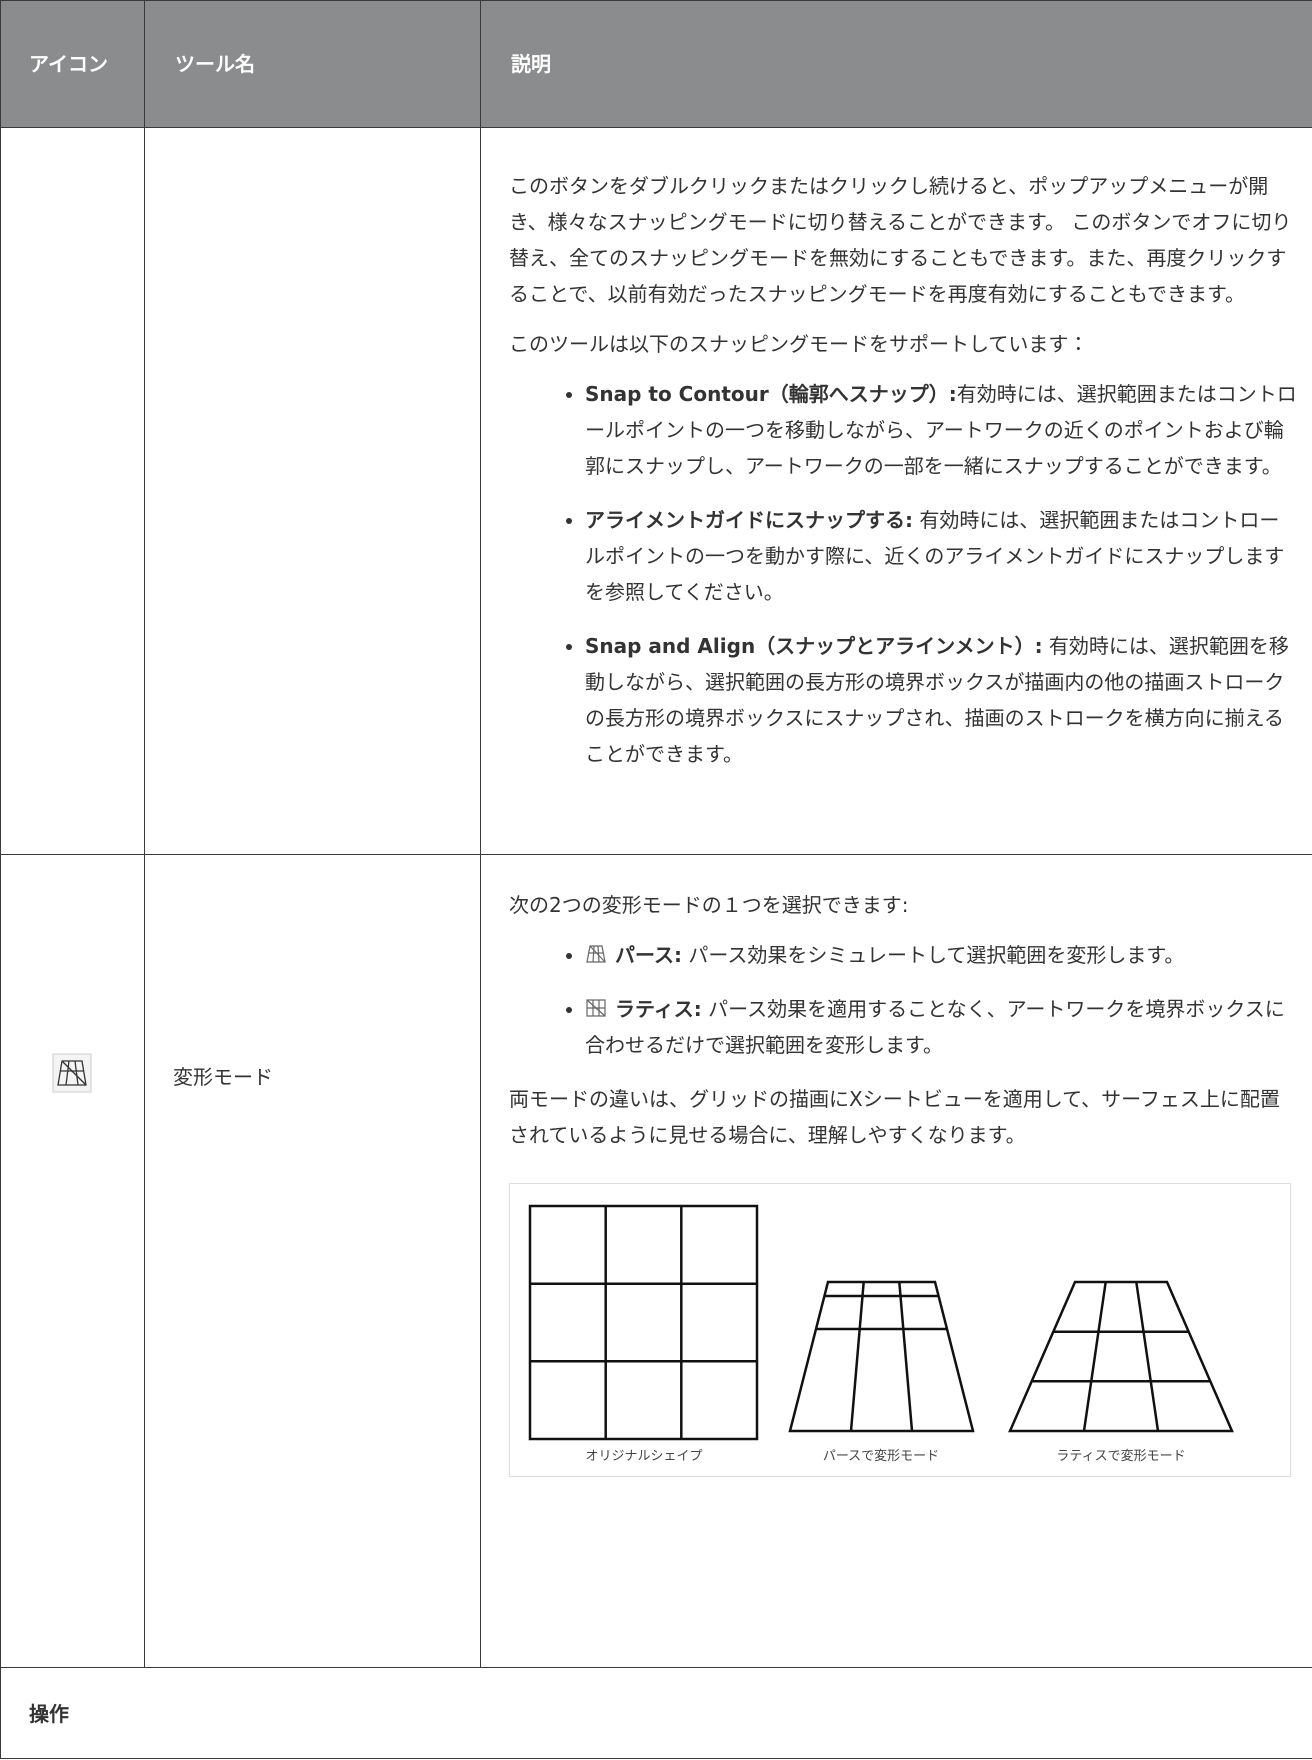 The height and width of the screenshot is (1760, 1312). What do you see at coordinates (531, 64) in the screenshot?
I see `header-text: 説明` at bounding box center [531, 64].